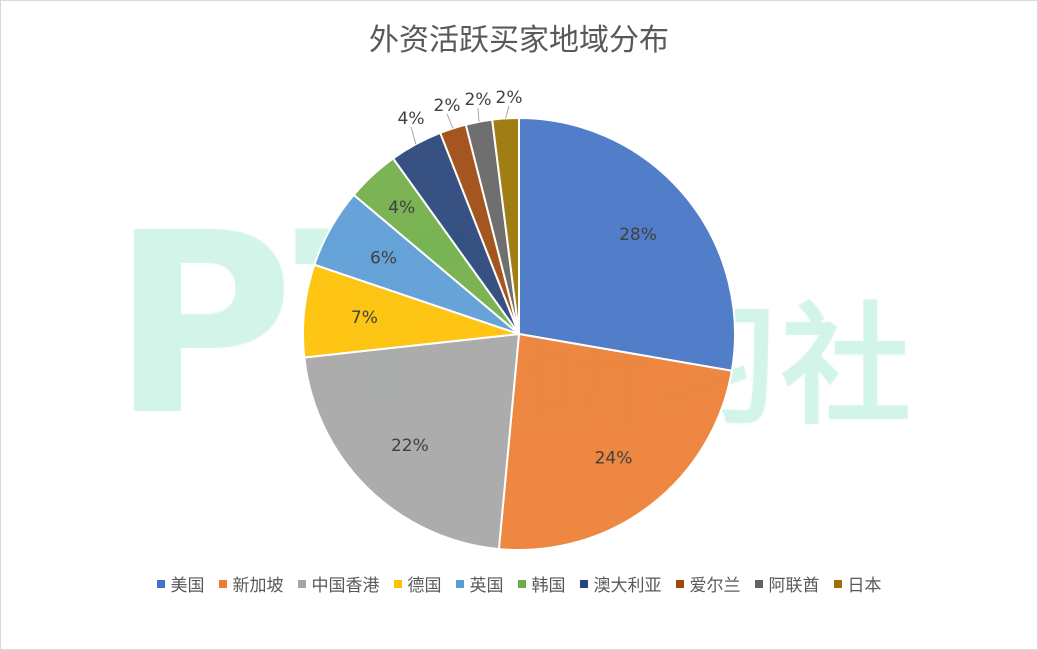  I want to click on chart-title: 外资活跃买家地域分布, so click(519, 40).